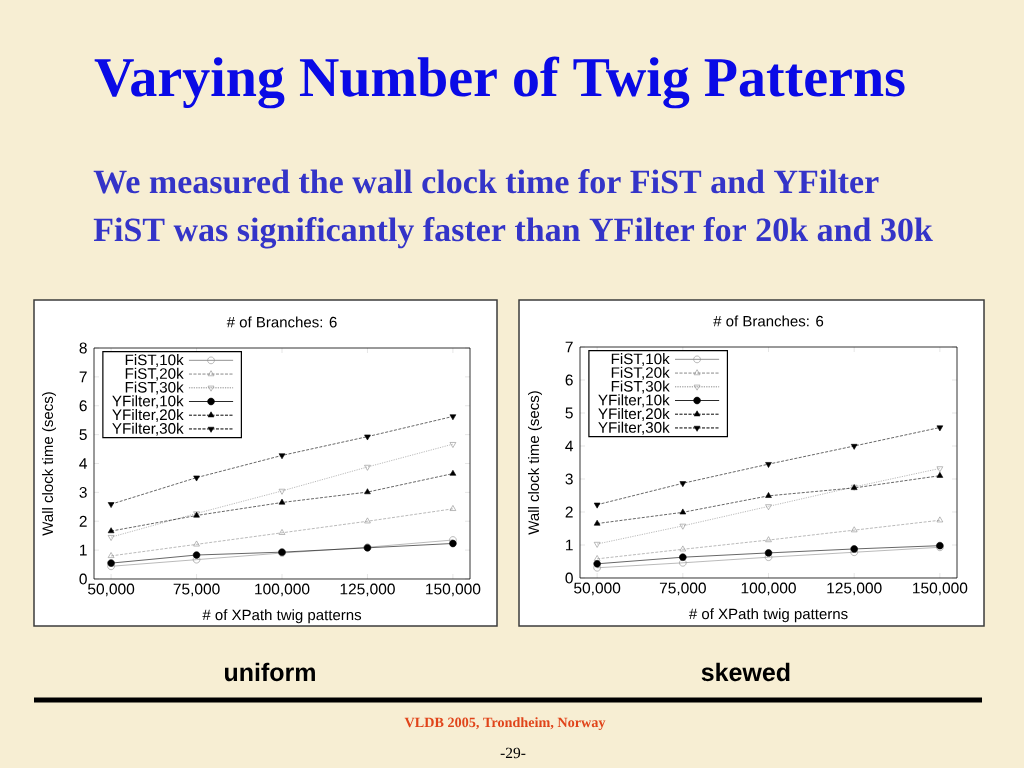 This screenshot has height=768, width=1024. Describe the element at coordinates (505, 724) in the screenshot. I see `text: VLDB 2005, Trondheim, Norway` at that location.